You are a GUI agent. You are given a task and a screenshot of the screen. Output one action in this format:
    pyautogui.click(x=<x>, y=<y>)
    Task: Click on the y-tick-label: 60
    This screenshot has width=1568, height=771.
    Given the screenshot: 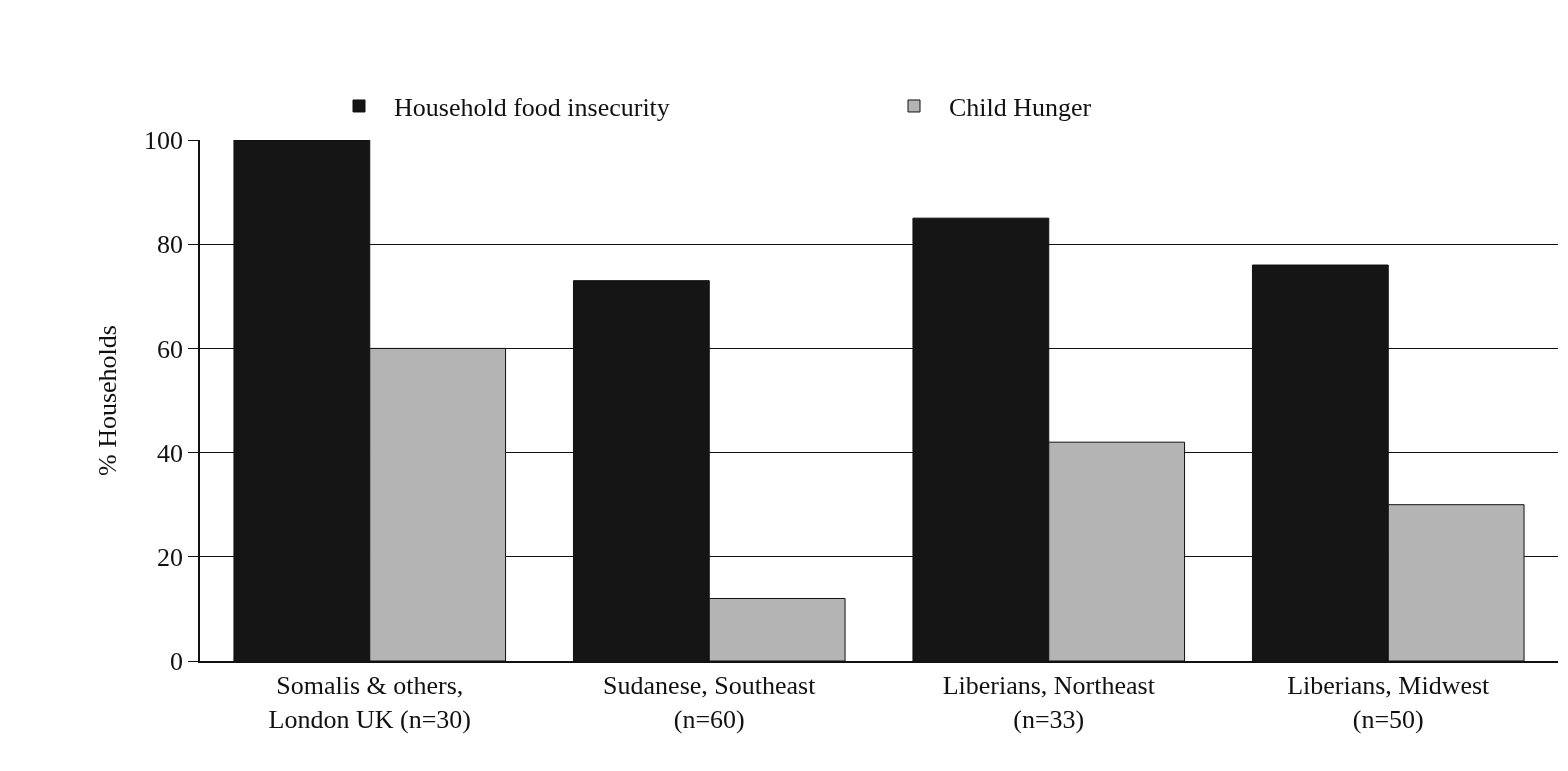 What is the action you would take?
    pyautogui.click(x=170, y=349)
    